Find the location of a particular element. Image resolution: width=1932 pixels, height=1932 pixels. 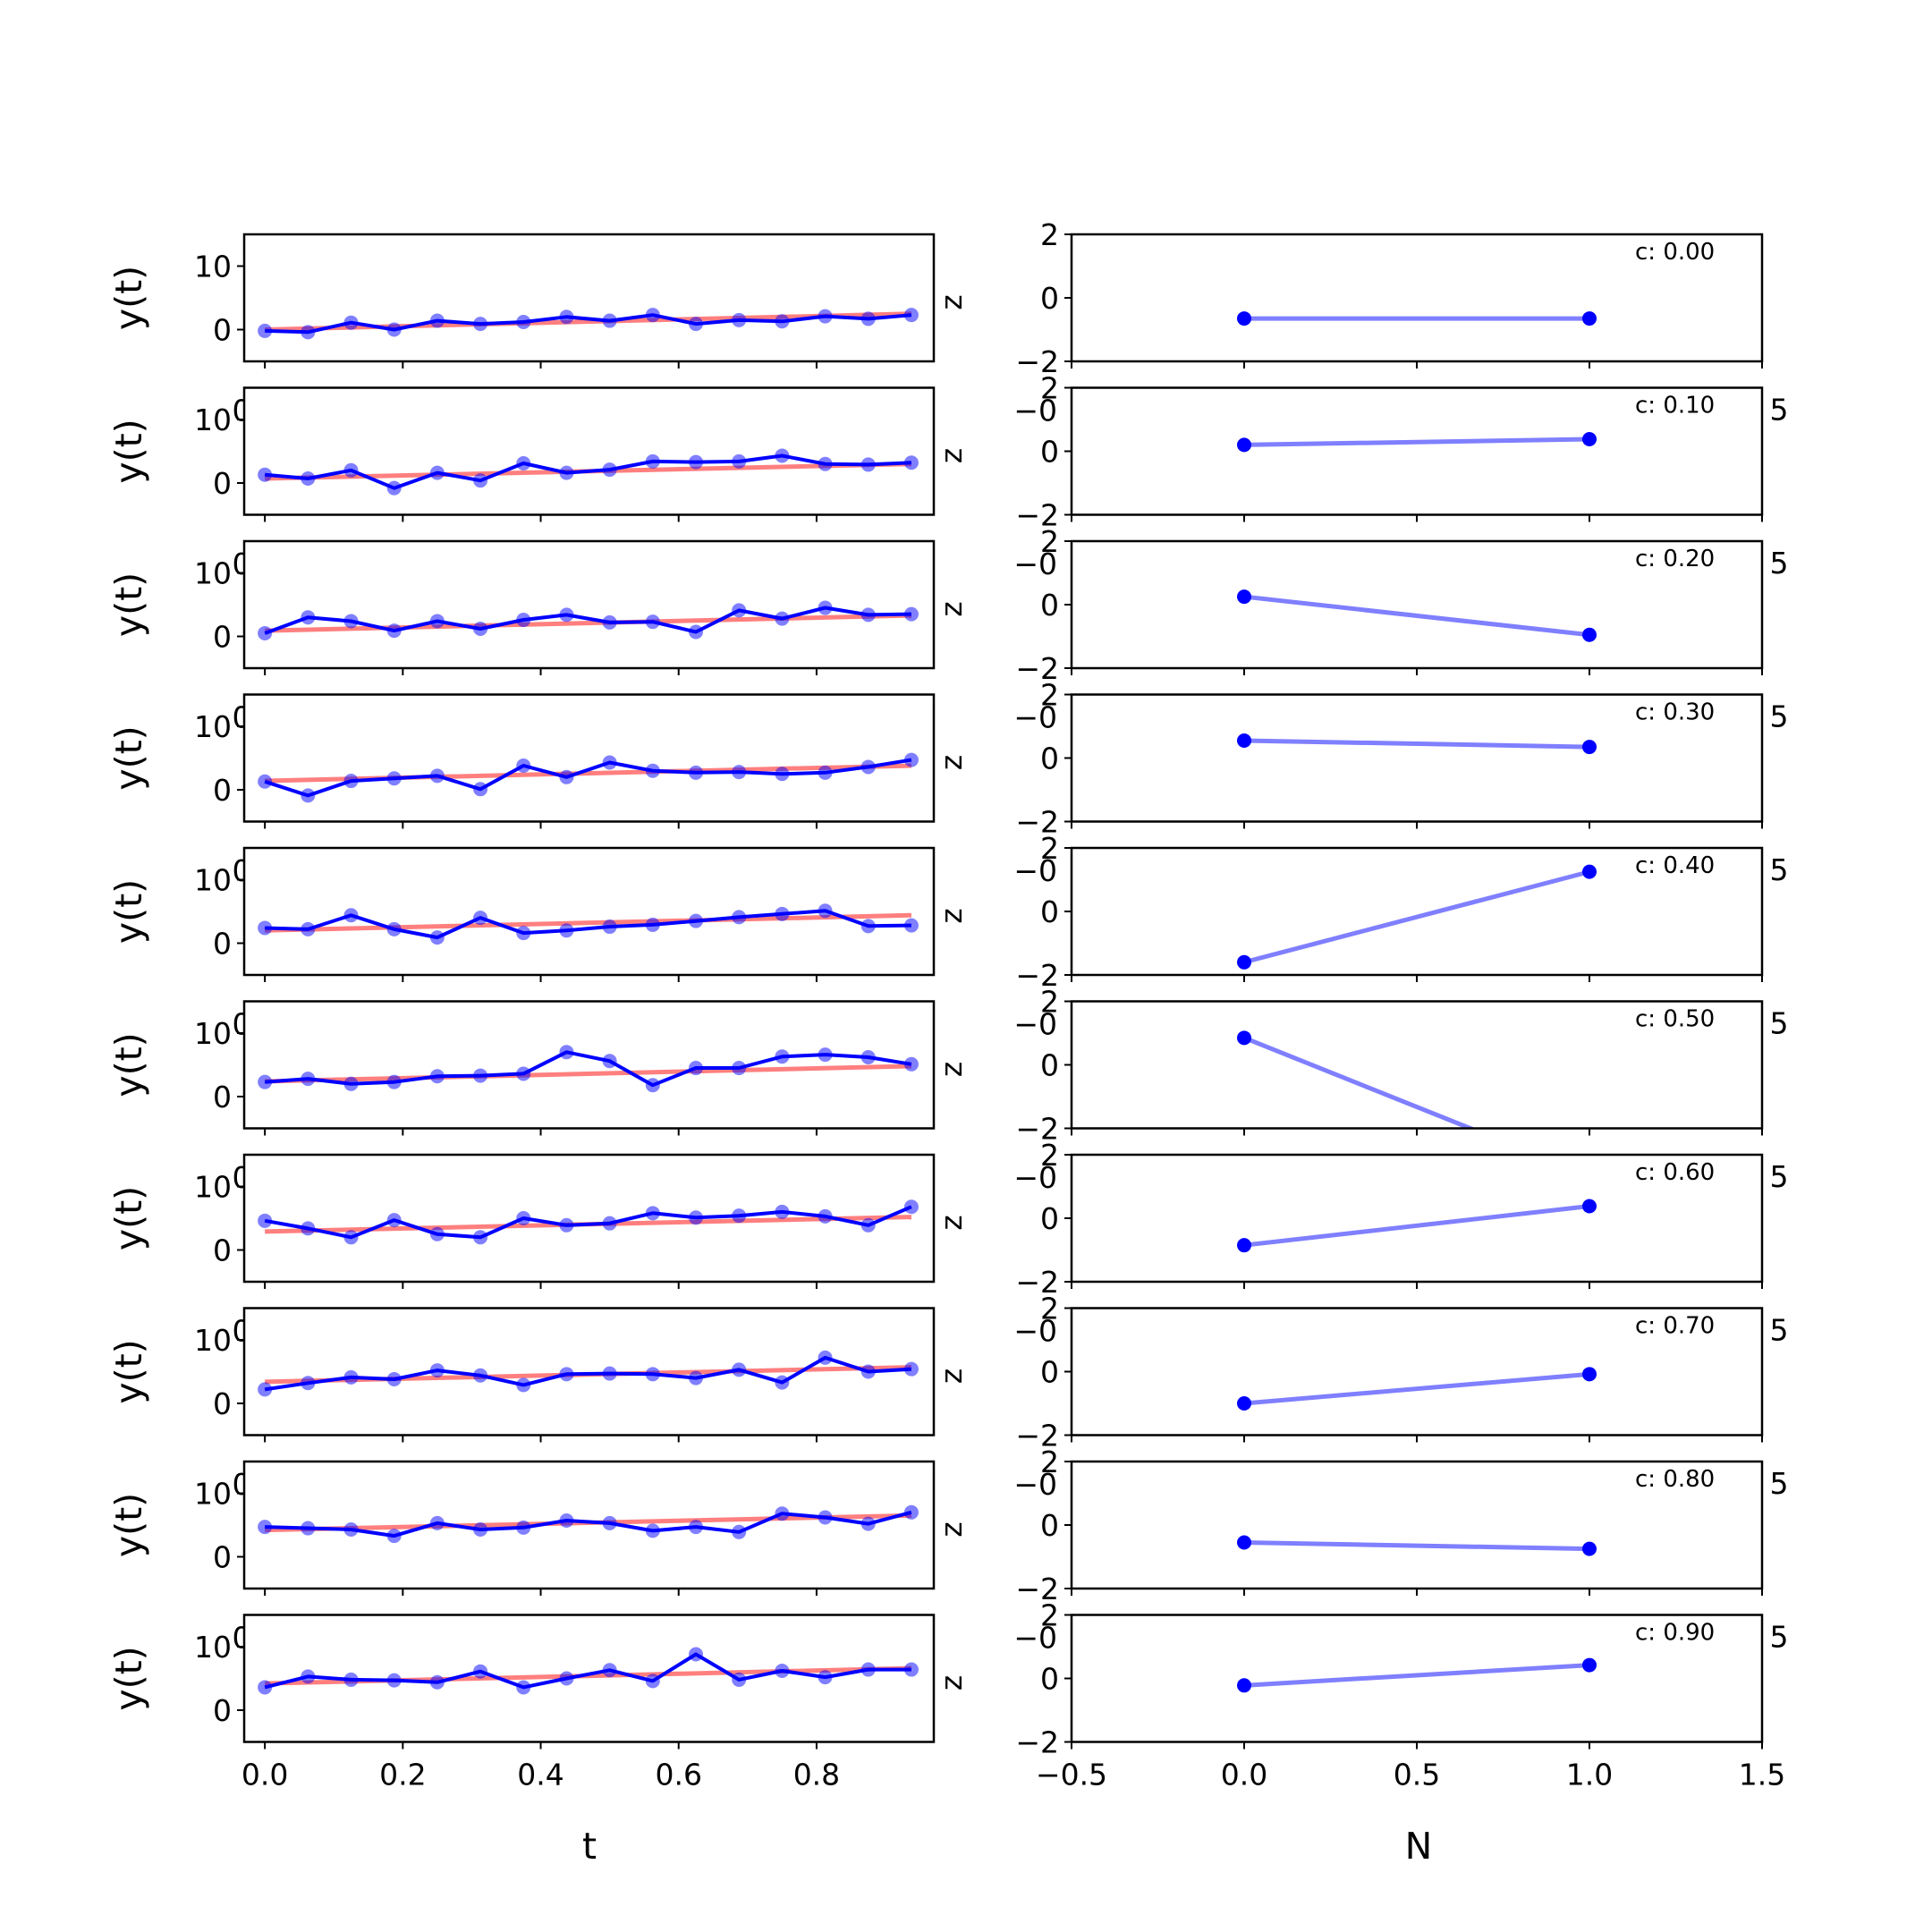

left-subplot-1: 0 10 y(t) is located at coordinates (521, 454).